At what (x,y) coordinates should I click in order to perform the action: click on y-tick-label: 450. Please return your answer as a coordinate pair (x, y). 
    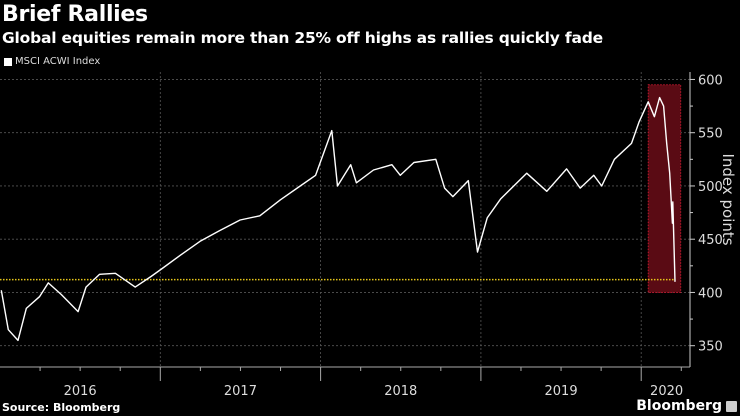
    Looking at the image, I should click on (710, 240).